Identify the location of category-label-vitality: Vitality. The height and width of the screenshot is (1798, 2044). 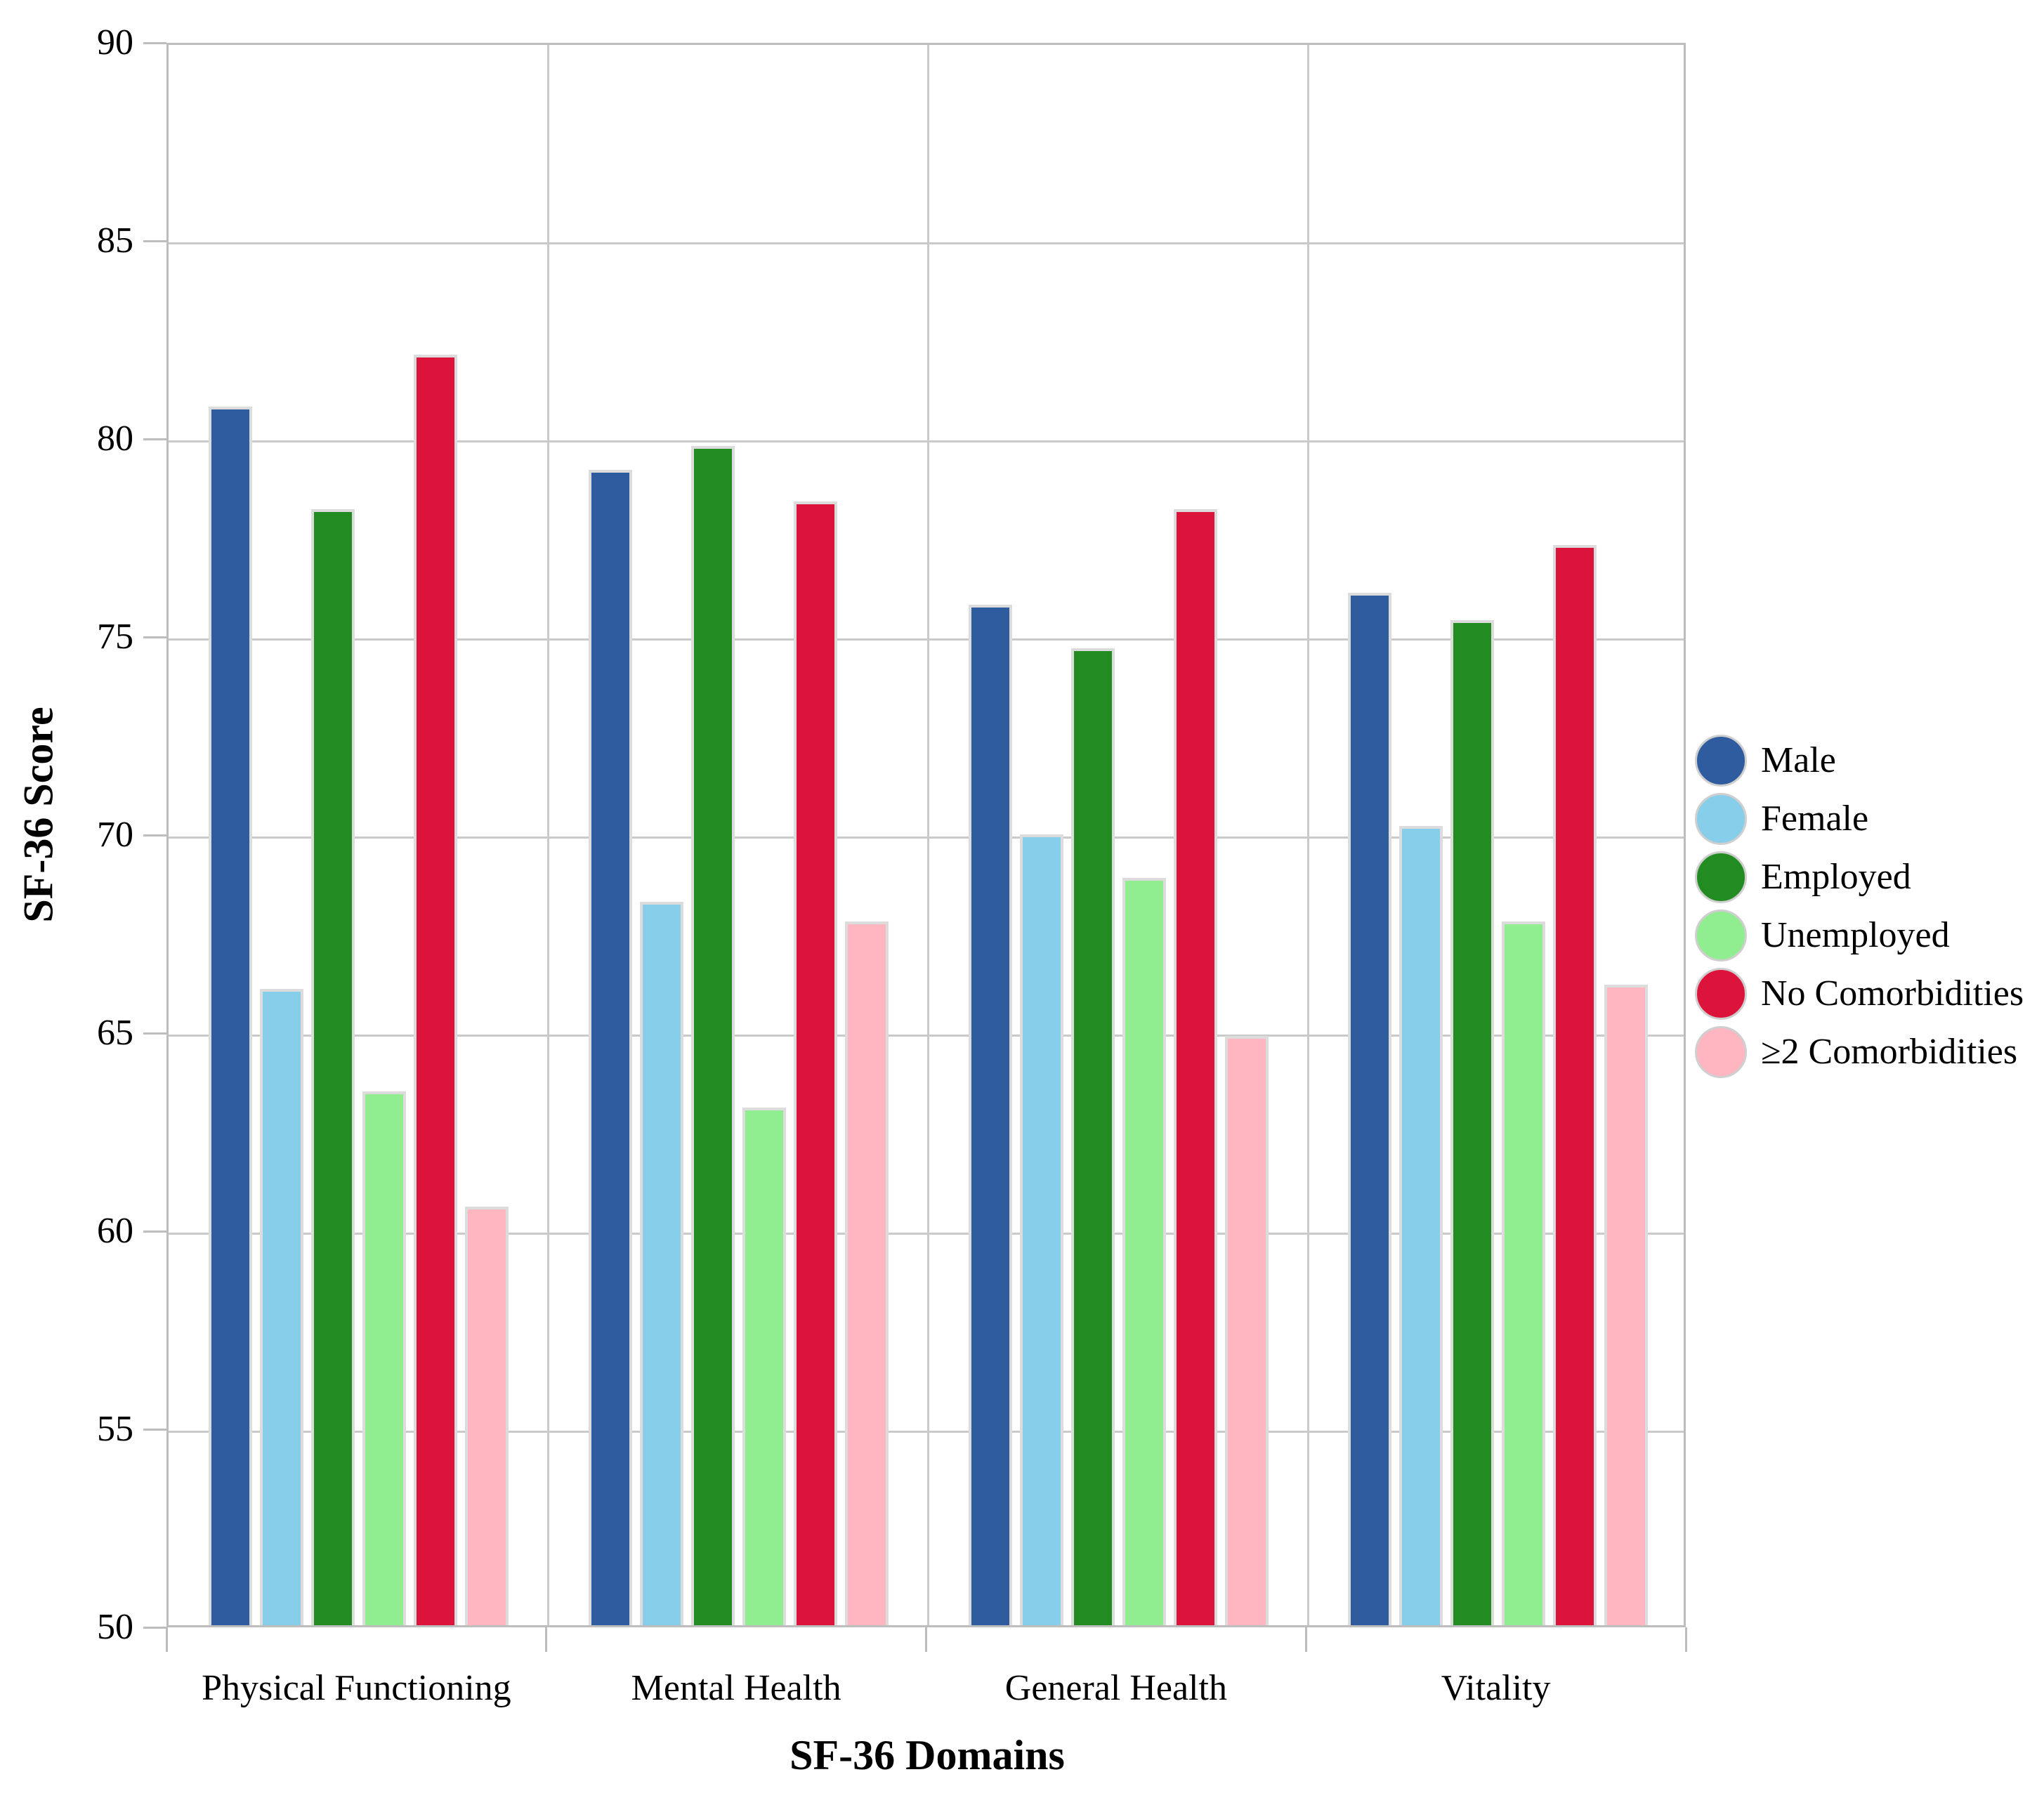
(1496, 1688).